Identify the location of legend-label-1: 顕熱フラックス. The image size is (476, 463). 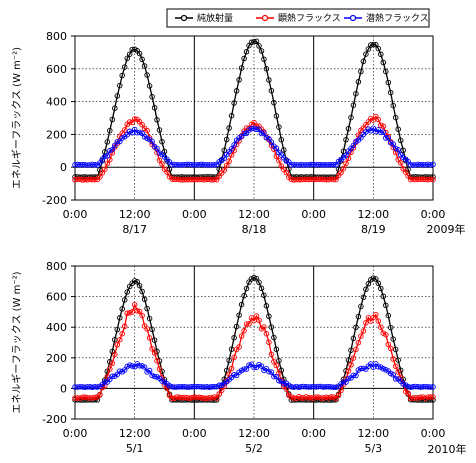
(309, 18).